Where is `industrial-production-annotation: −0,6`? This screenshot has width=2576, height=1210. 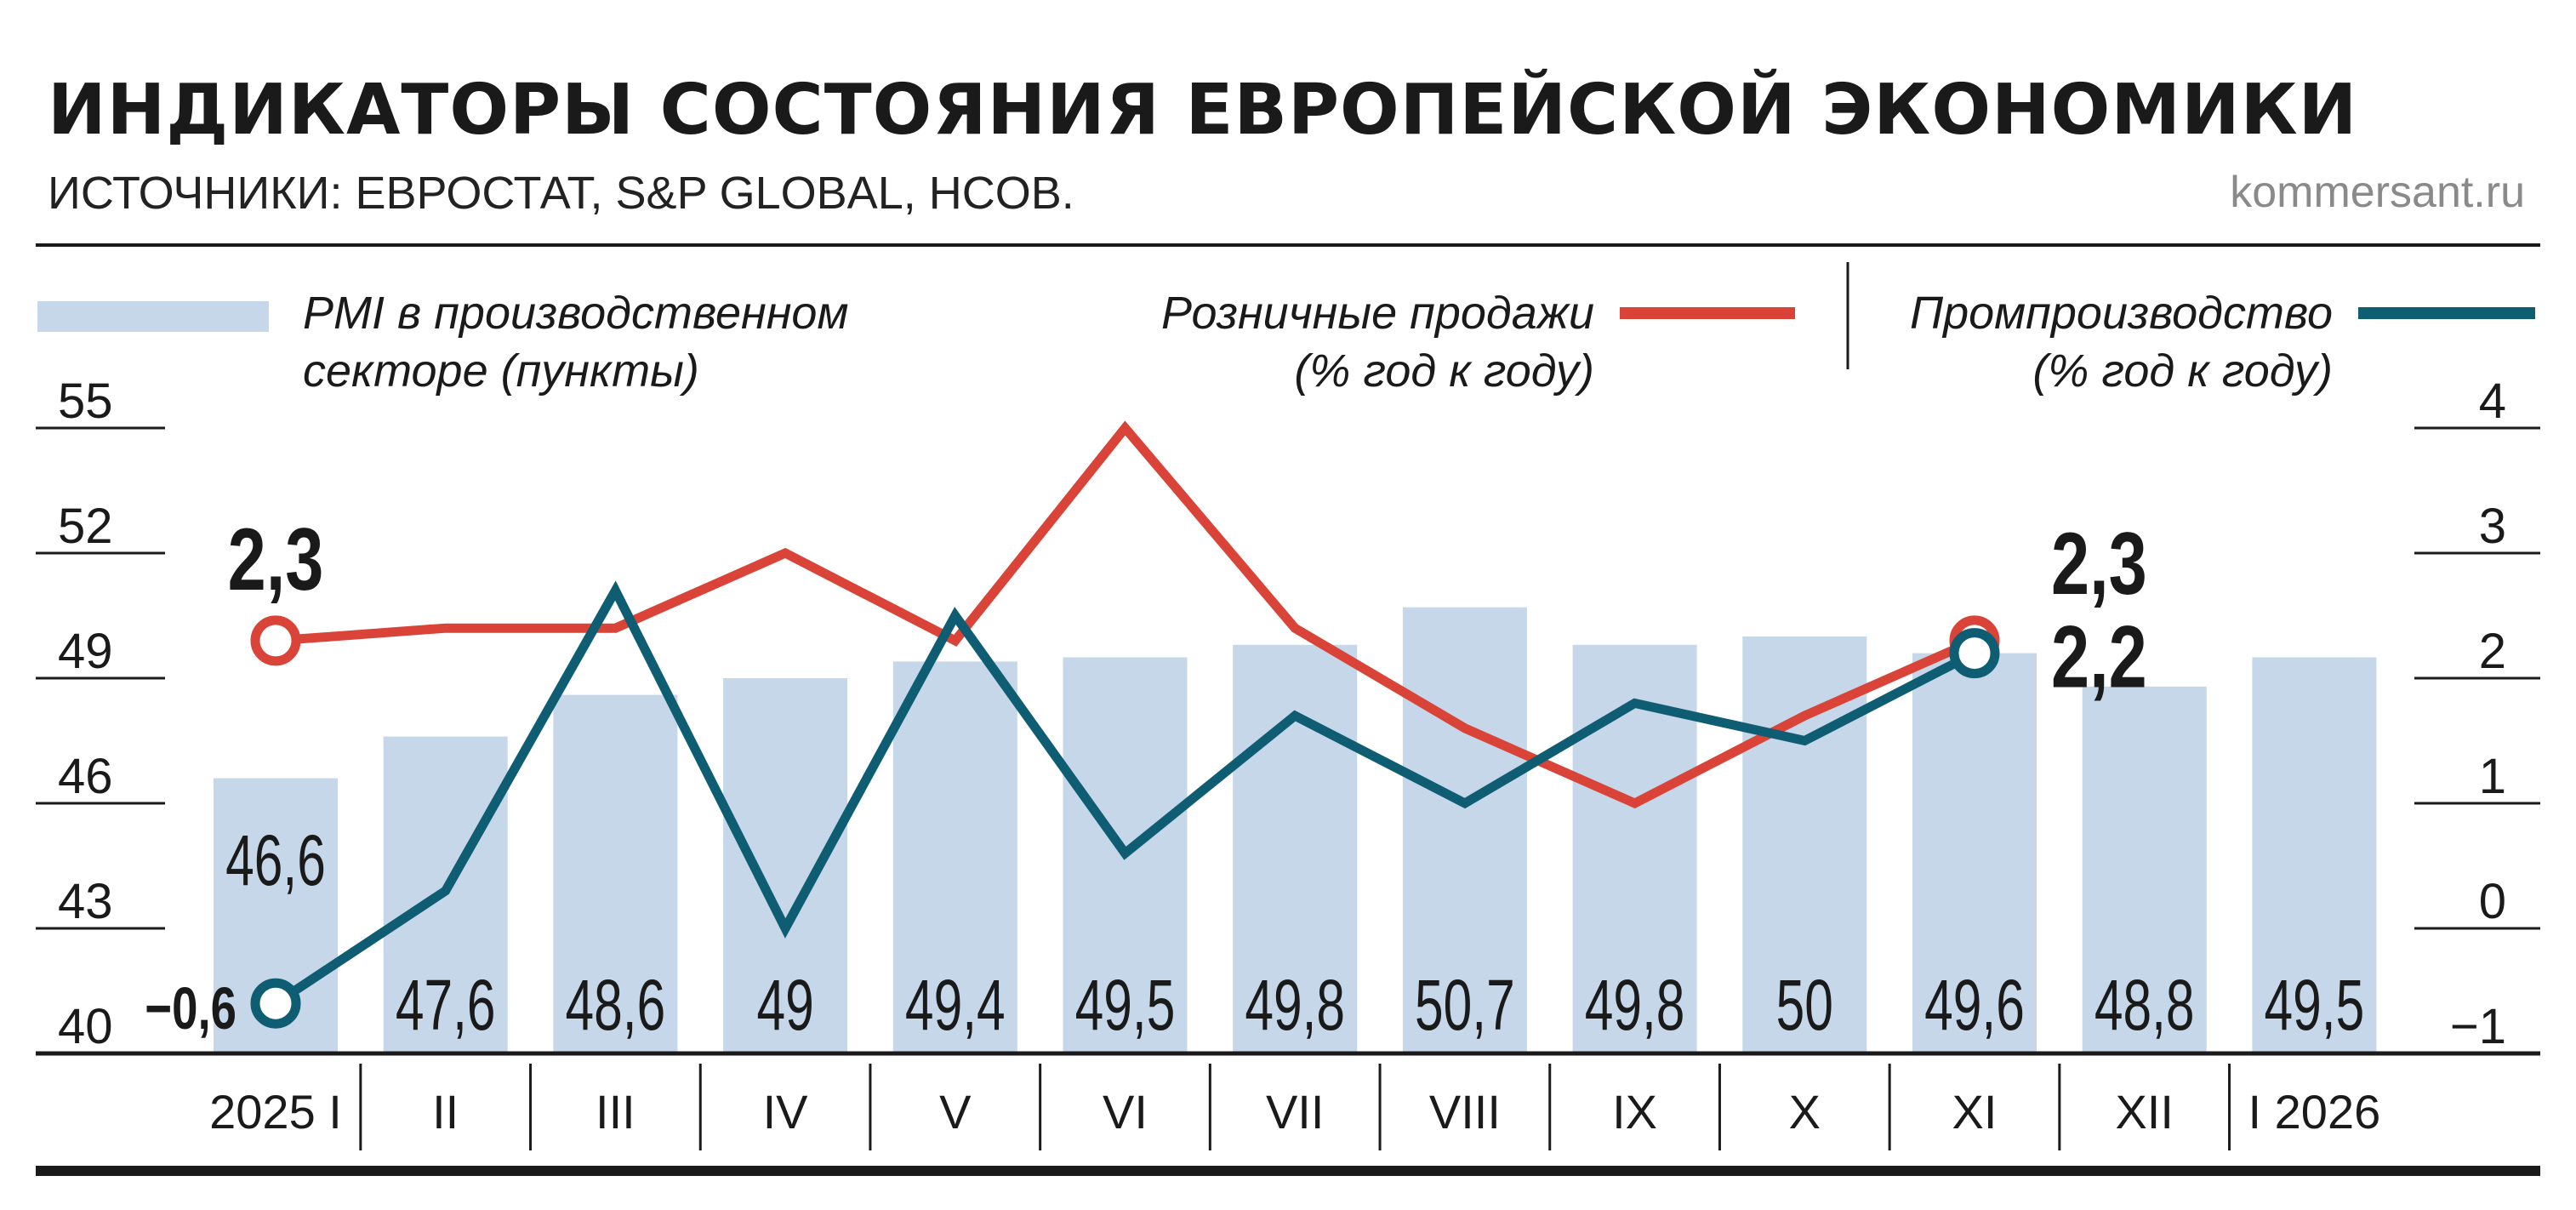
industrial-production-annotation: −0,6 is located at coordinates (191, 1009).